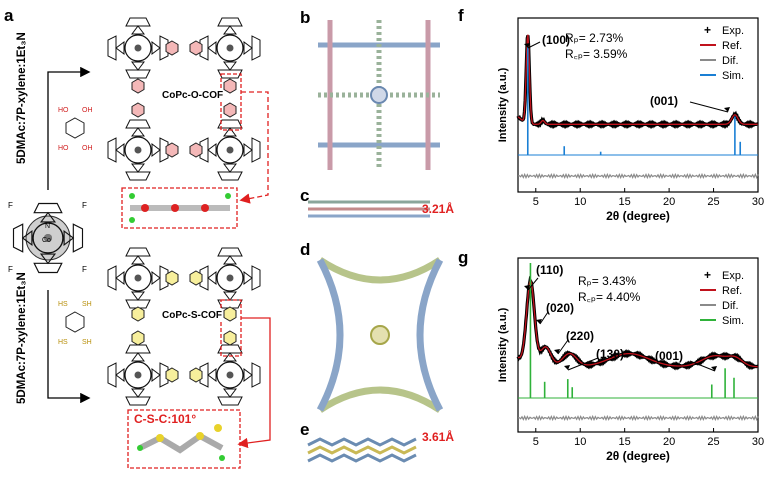 The height and width of the screenshot is (480, 779). What do you see at coordinates (180, 208) in the screenshot?
I see `cof-o-stack-model` at bounding box center [180, 208].